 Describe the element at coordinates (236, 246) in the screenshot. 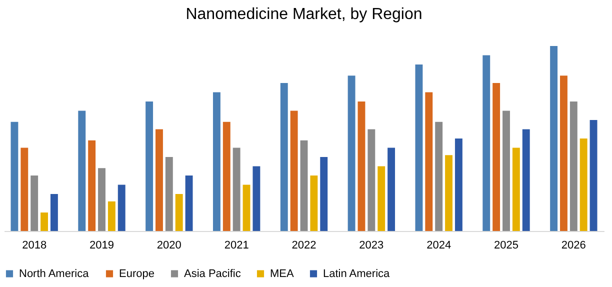

I see `x-tick-label: 2021` at that location.